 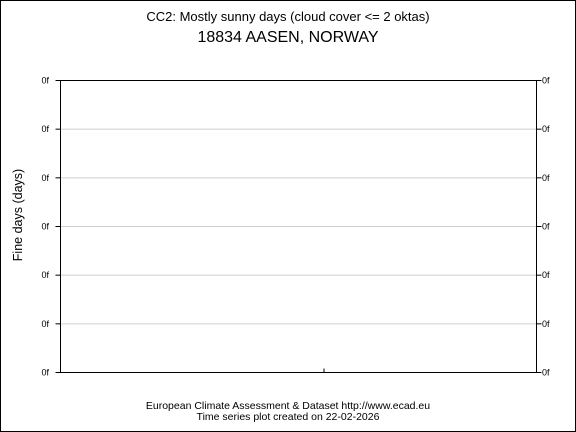 I want to click on chart-subtitle: 18834 AASEN, NORWAY, so click(x=287, y=37).